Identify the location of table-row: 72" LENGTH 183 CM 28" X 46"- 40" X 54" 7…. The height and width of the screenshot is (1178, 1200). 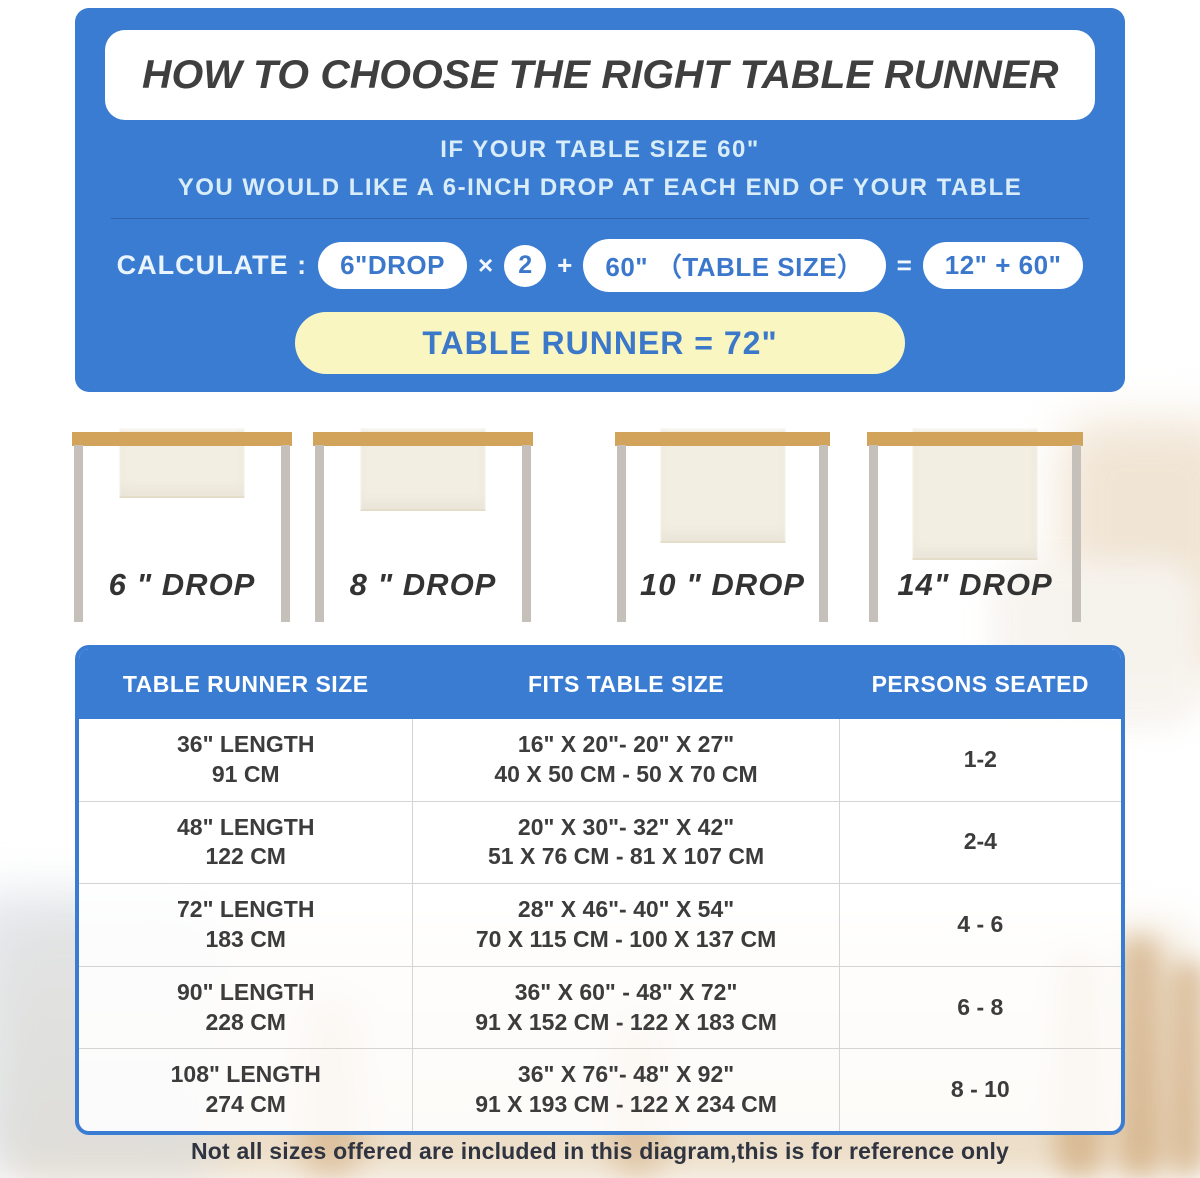
(600, 924).